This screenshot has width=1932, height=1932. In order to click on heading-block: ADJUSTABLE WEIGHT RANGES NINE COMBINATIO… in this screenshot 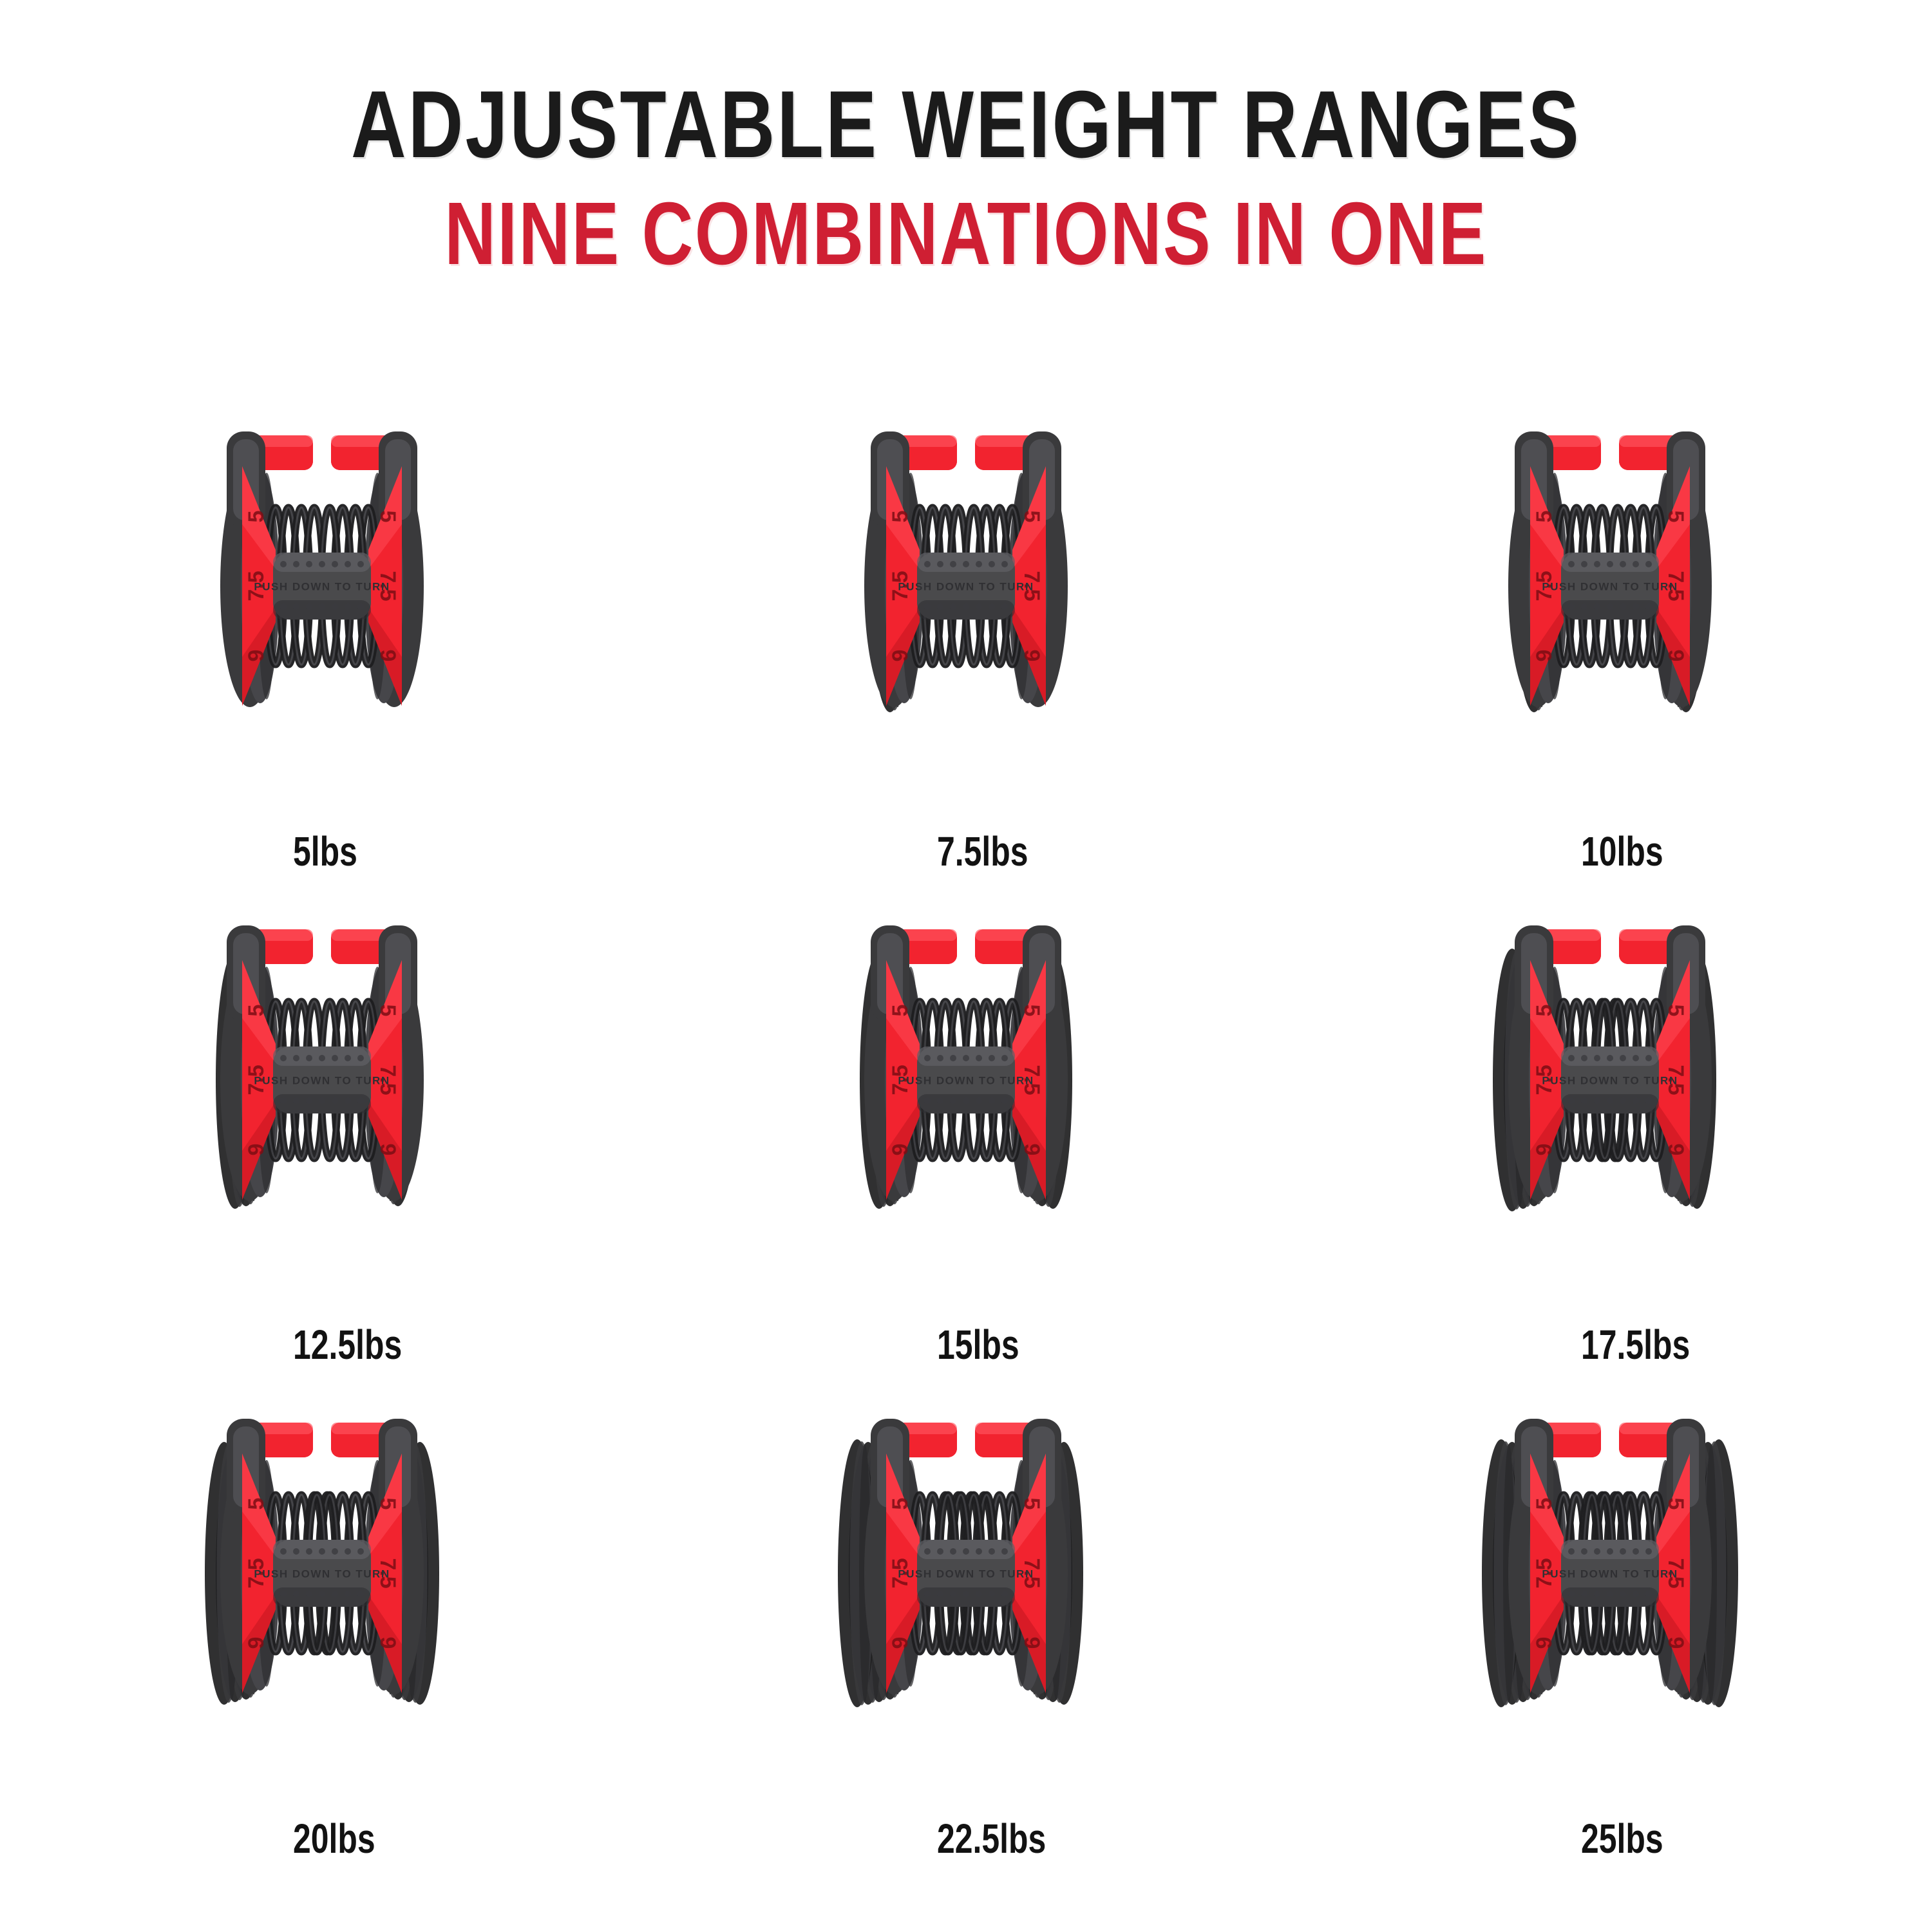, I will do `click(966, 177)`.